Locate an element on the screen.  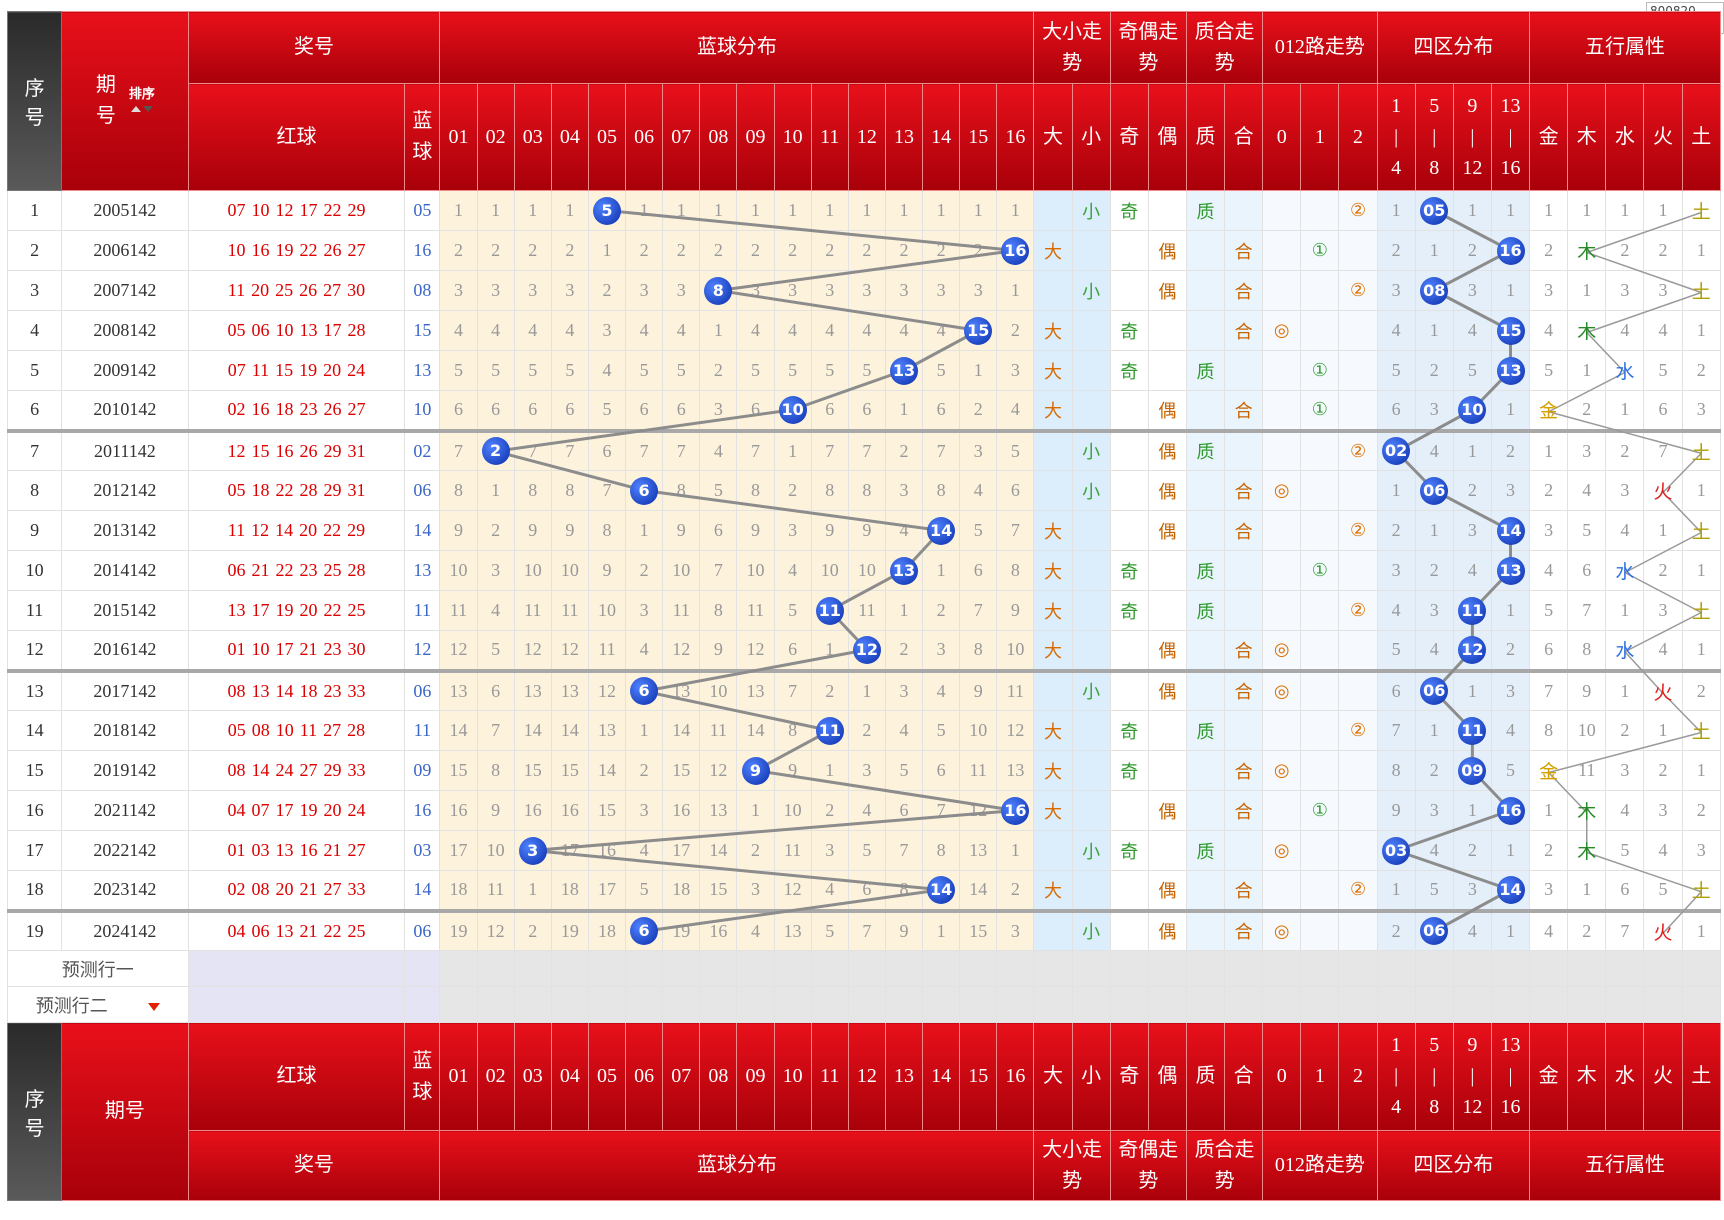
red-balls: 02 08 20 21 27 33 is located at coordinates (296, 891).